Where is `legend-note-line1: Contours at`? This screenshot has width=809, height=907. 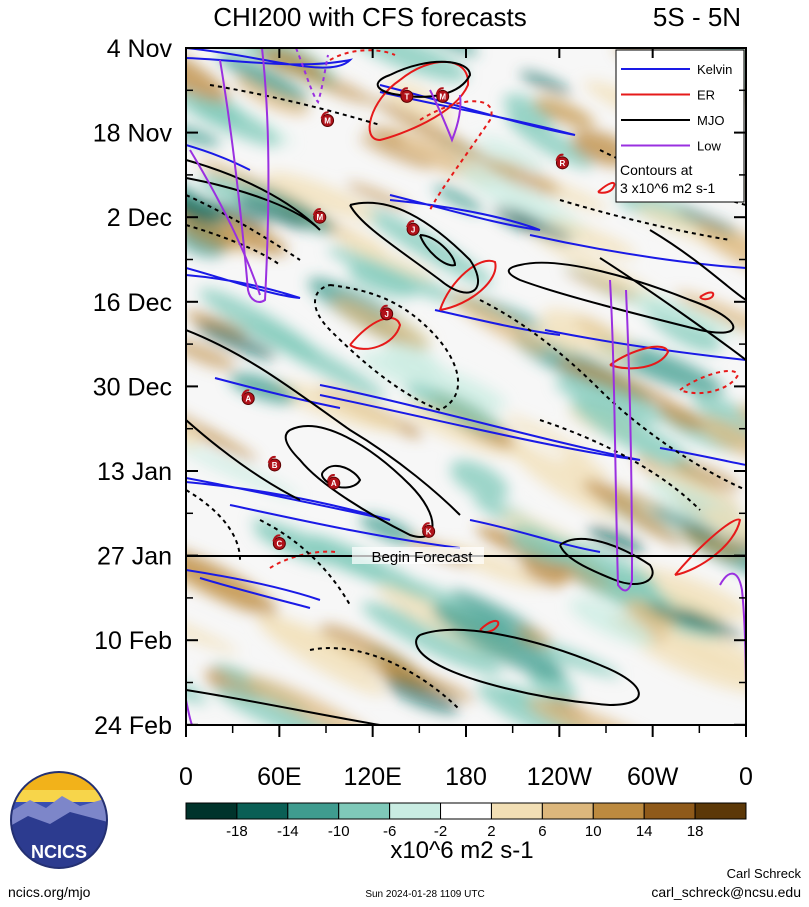
legend-note-line1: Contours at is located at coordinates (656, 170).